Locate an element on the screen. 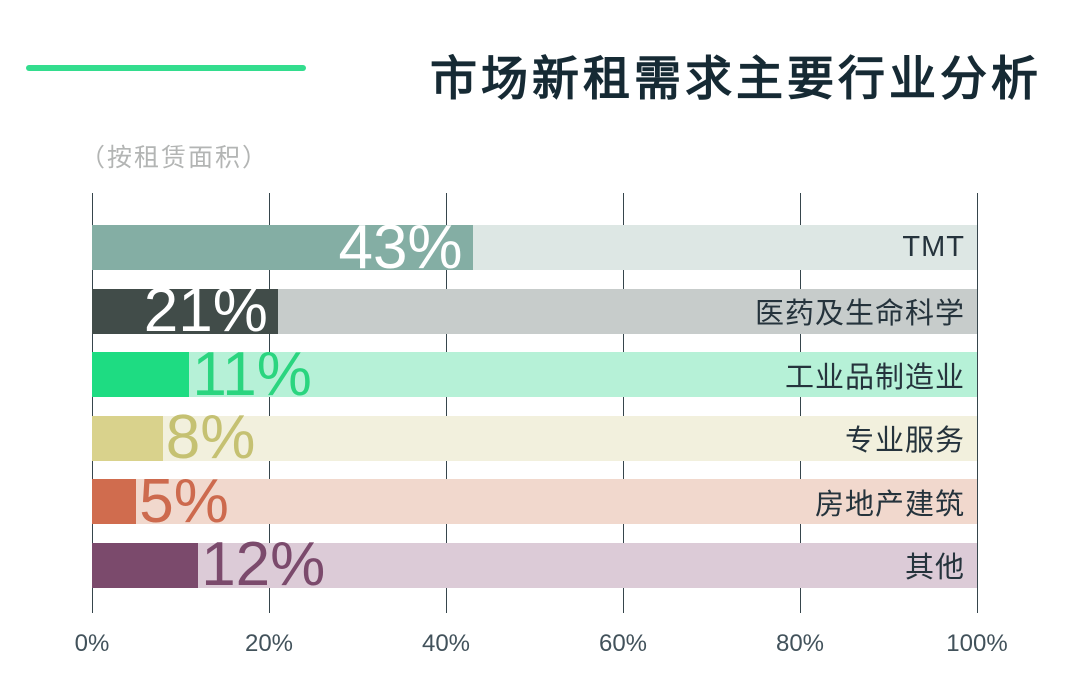 The height and width of the screenshot is (692, 1080). bar-category-label: TMT is located at coordinates (933, 247).